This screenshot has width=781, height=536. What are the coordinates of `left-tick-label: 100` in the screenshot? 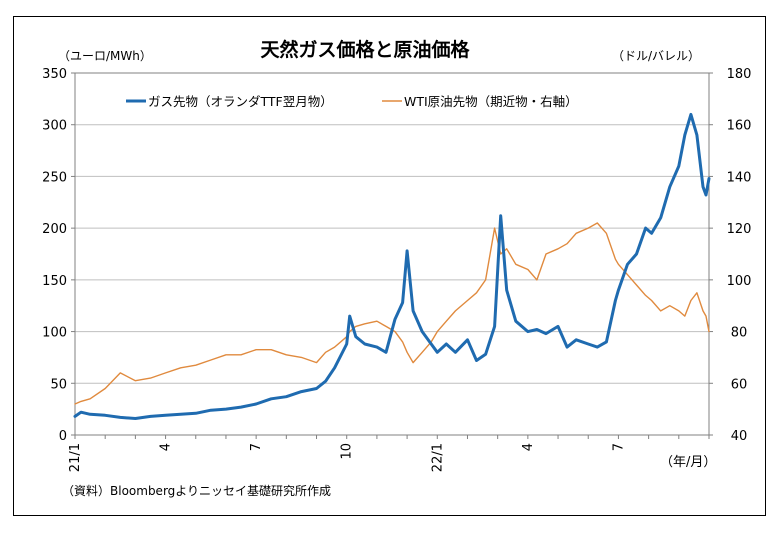 It's located at (54, 333).